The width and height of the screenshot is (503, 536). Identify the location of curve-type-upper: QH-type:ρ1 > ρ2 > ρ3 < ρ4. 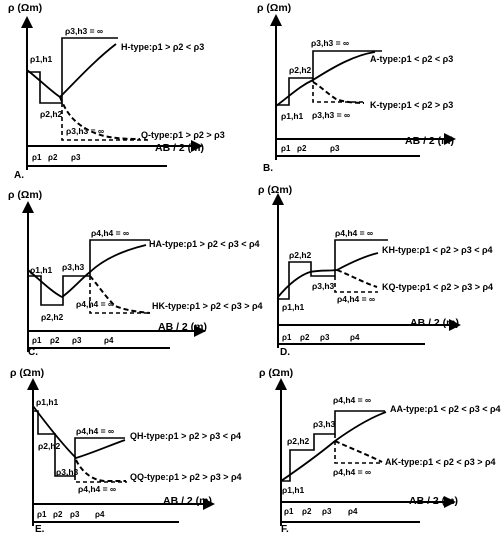
(185, 436).